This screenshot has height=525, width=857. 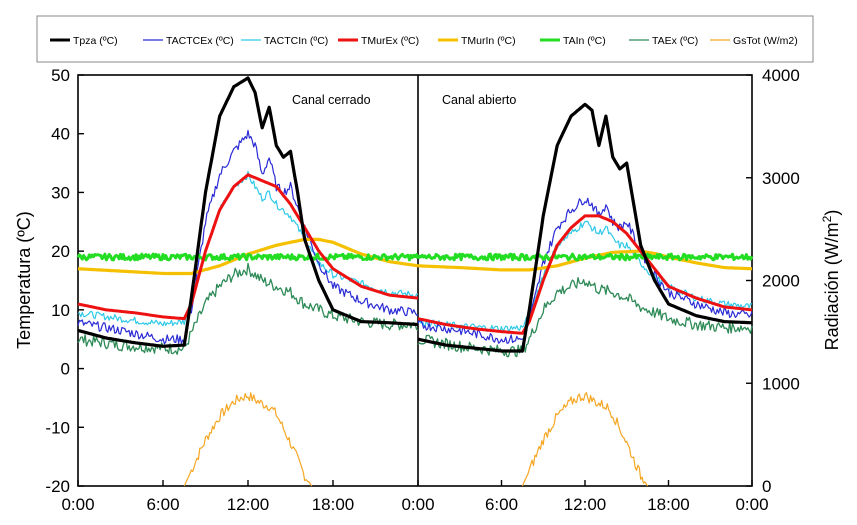 I want to click on legend-label-gstot-w-m2: GsTot (W/m2), so click(x=765, y=41).